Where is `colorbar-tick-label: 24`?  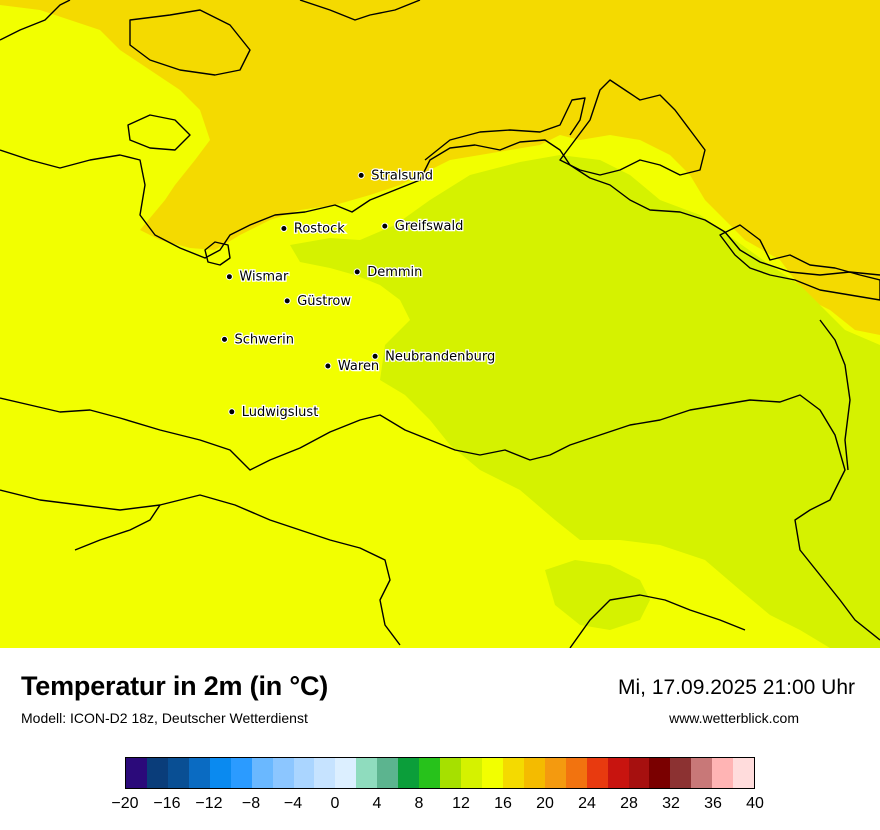
colorbar-tick-label: 24 is located at coordinates (587, 803).